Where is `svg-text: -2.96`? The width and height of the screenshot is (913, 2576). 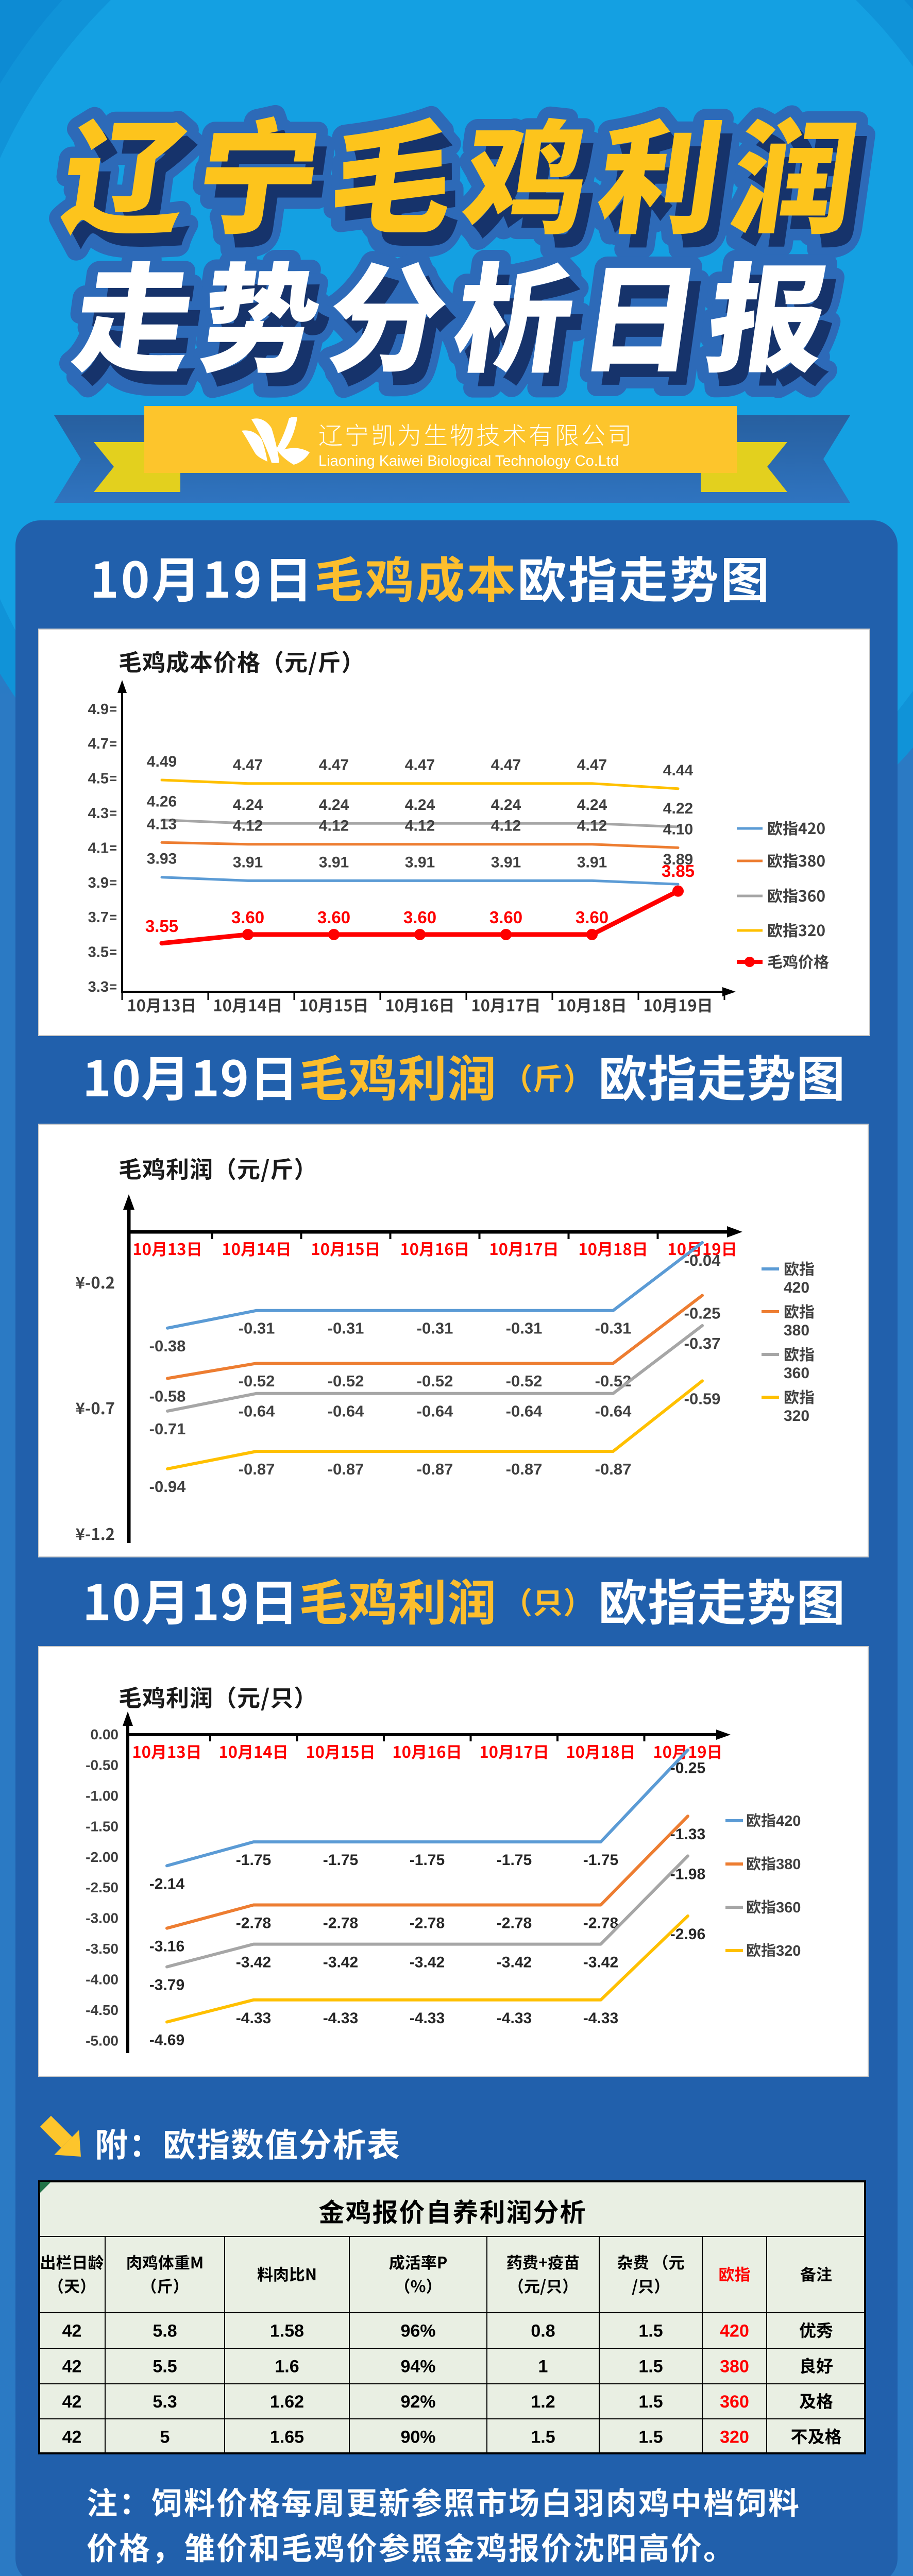
svg-text: -2.96 is located at coordinates (687, 1934).